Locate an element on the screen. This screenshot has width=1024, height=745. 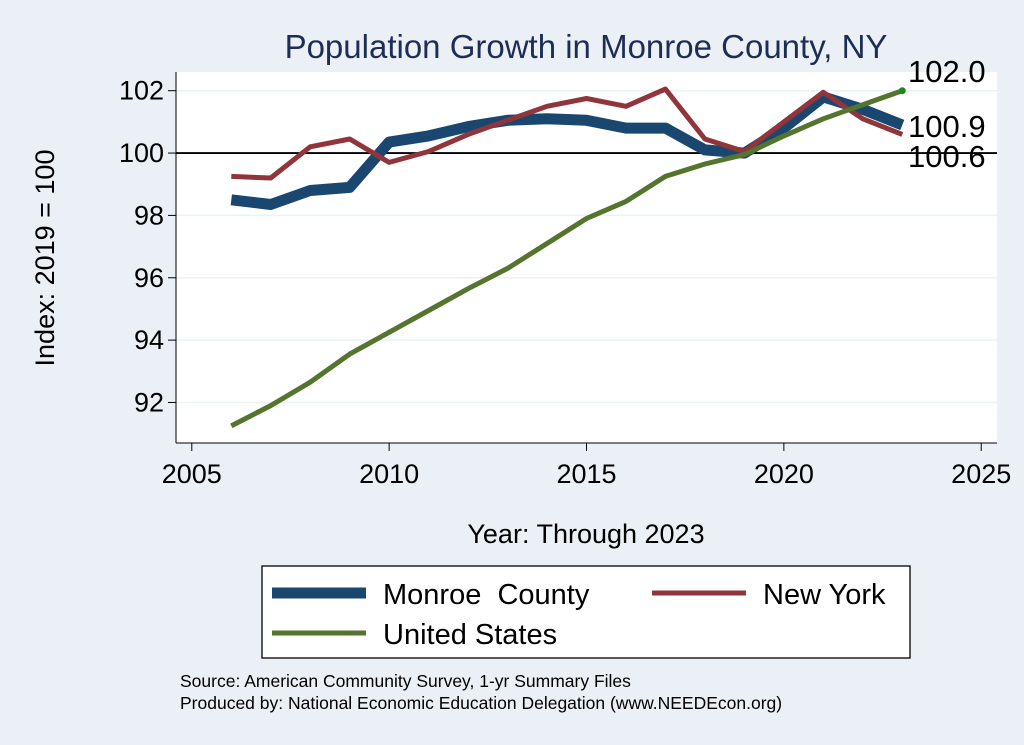
x-tick-label-2010: 2010 is located at coordinates (389, 474).